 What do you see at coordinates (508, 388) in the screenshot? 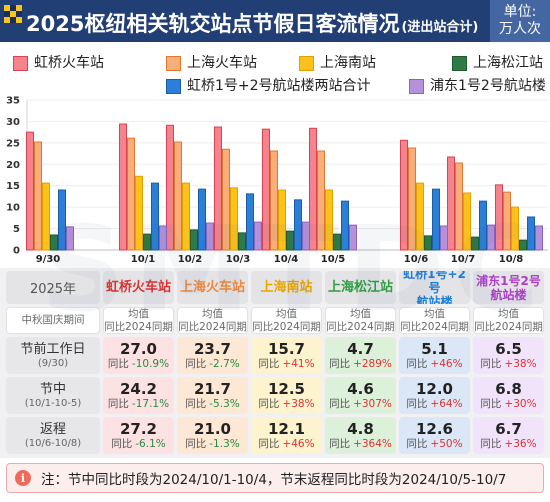
I see `average-value: 6.8` at bounding box center [508, 388].